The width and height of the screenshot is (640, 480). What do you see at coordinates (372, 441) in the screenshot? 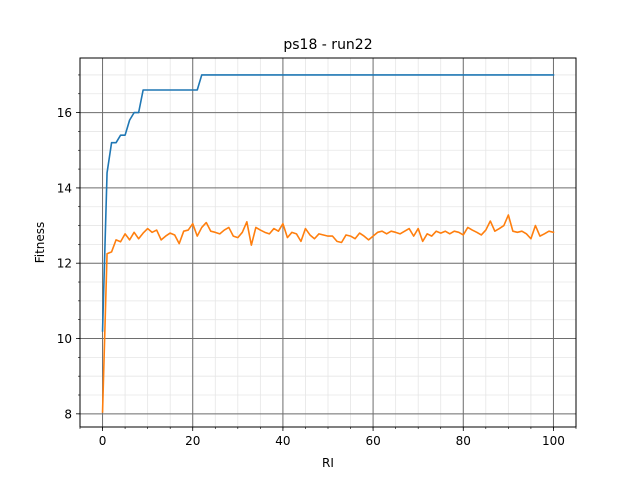
I see `x-tick-label: 60` at bounding box center [372, 441].